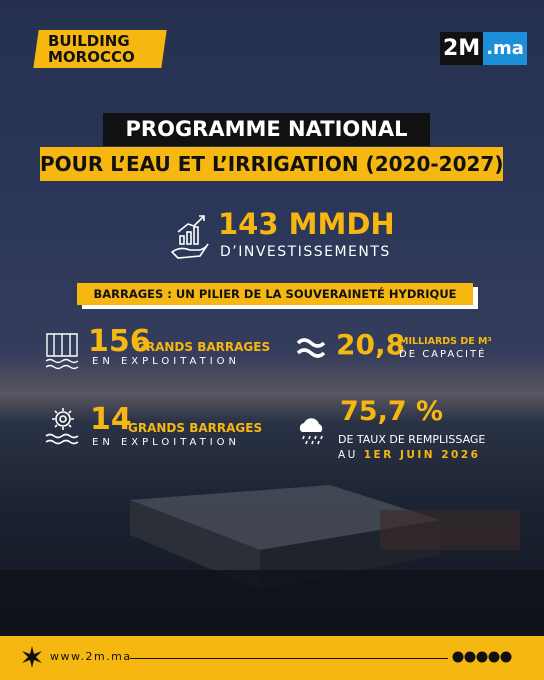 The width and height of the screenshot is (544, 680). Describe the element at coordinates (305, 252) in the screenshot. I see `investment-label: D’INVESTISSEMENTS` at that location.